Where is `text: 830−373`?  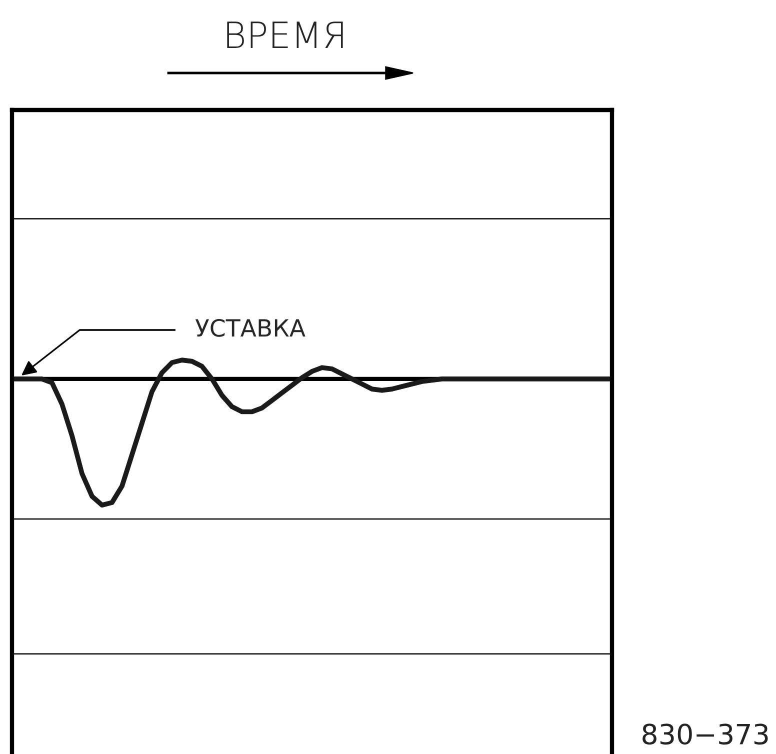 text: 830−373 is located at coordinates (705, 734).